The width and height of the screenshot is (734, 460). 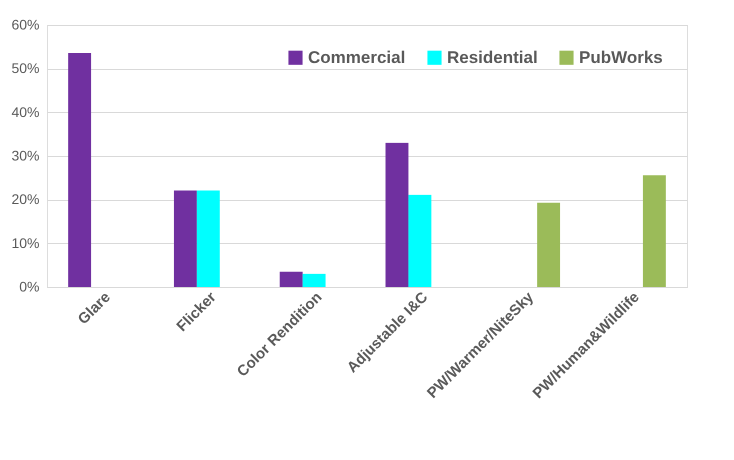 What do you see at coordinates (29, 286) in the screenshot?
I see `y-tick-label: 0%` at bounding box center [29, 286].